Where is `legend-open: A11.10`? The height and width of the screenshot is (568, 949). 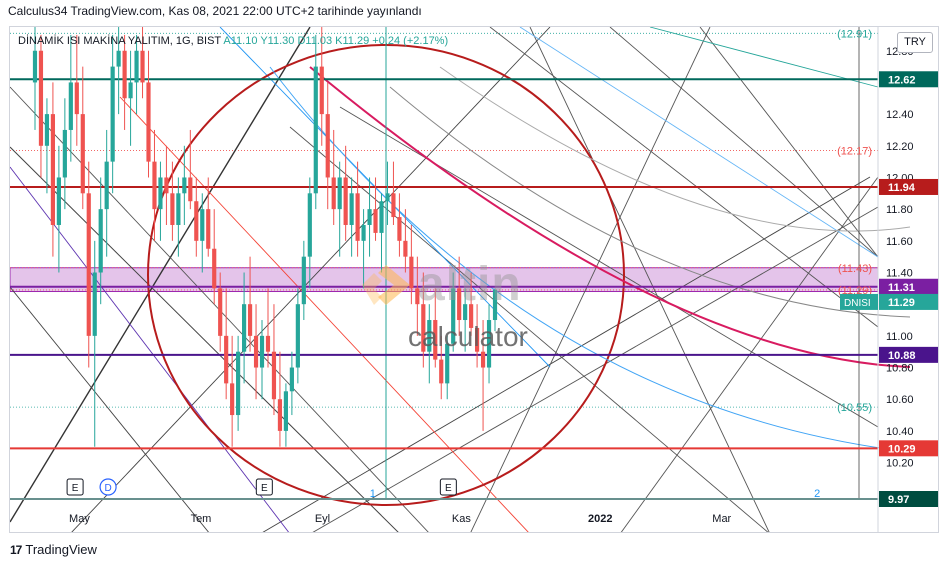
legend-open: A11.10 is located at coordinates (240, 41).